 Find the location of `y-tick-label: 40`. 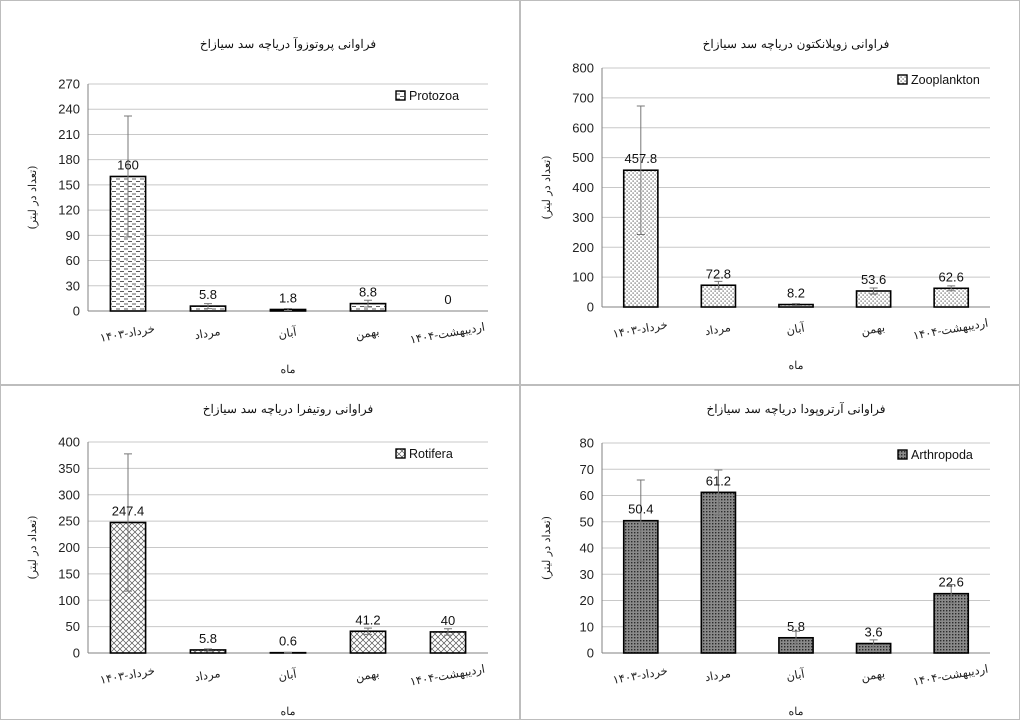

y-tick-label: 40 is located at coordinates (587, 548).